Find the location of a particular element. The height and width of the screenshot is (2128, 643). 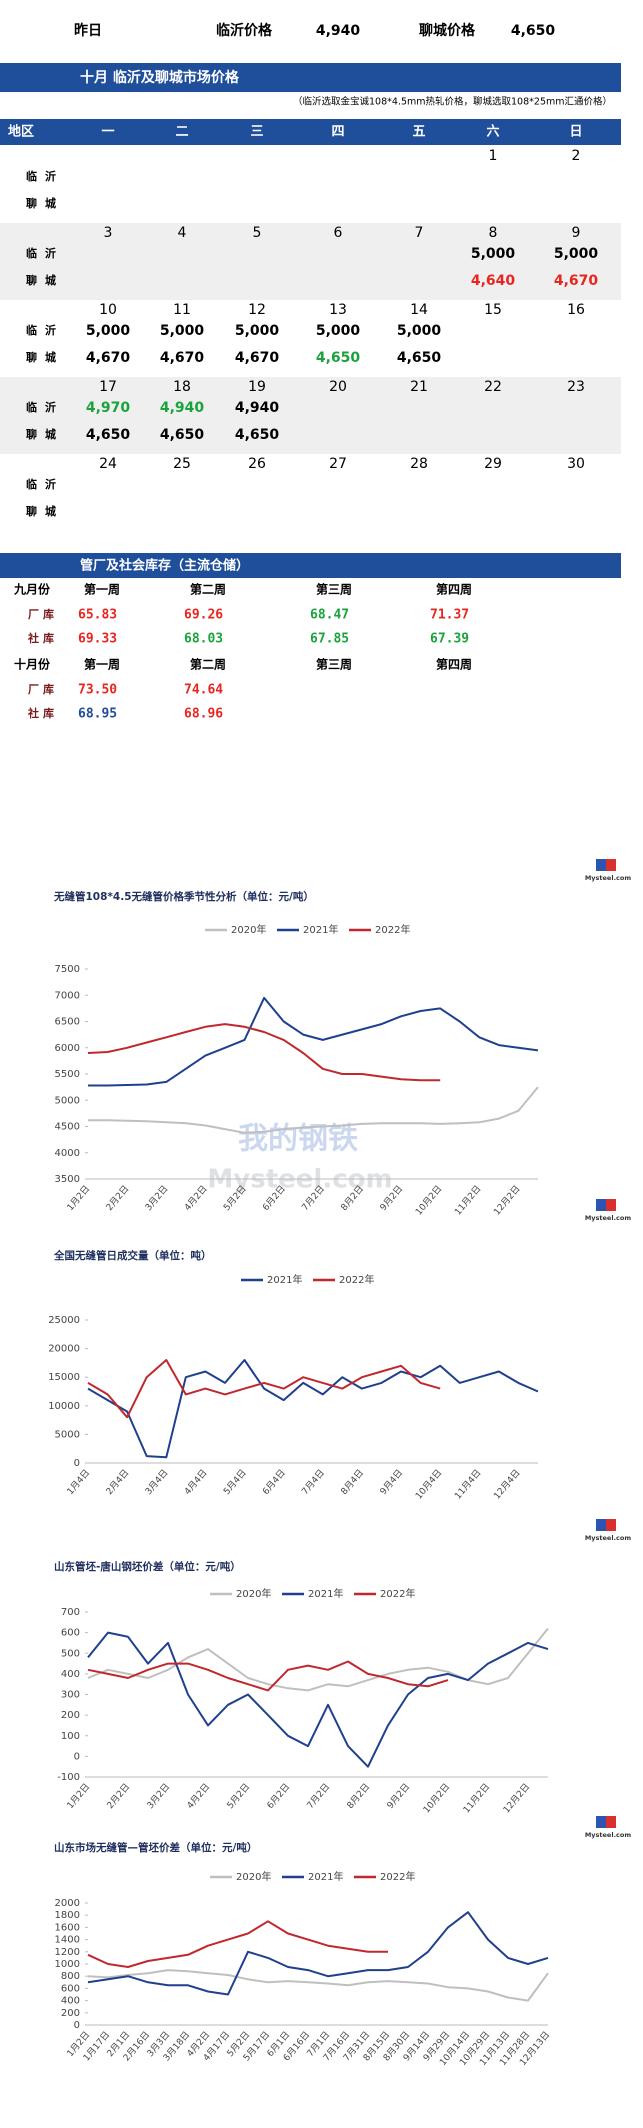

x-tick-label: 1月4日 is located at coordinates (78, 1482).